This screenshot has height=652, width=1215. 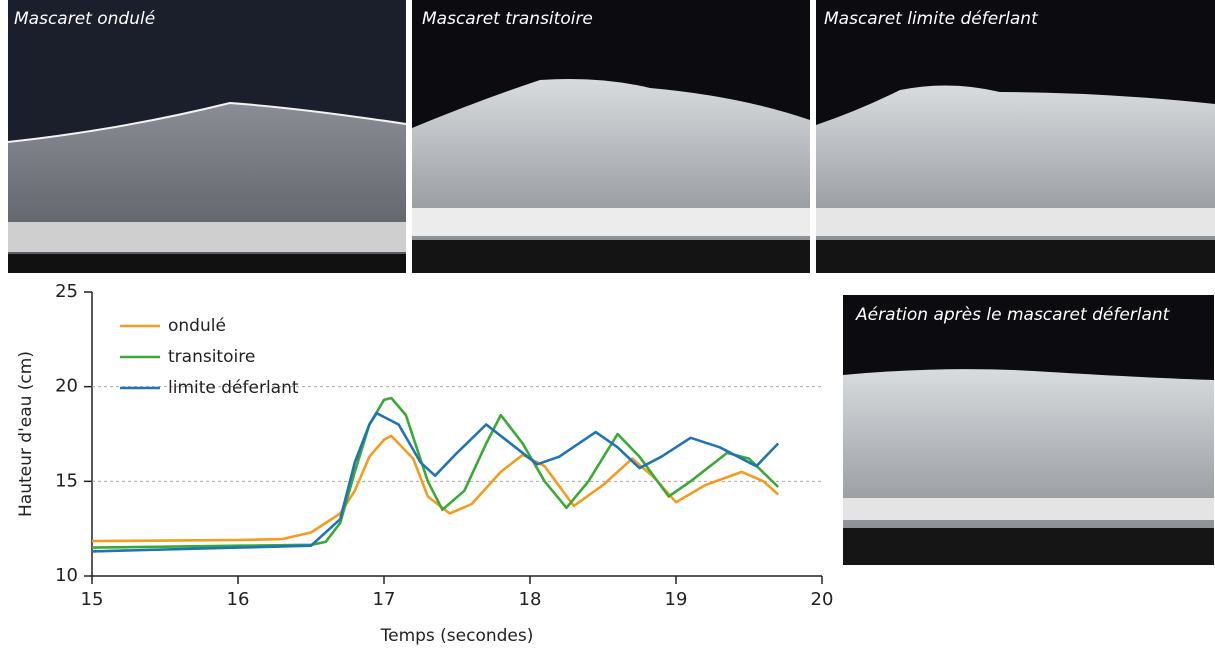 What do you see at coordinates (66, 386) in the screenshot?
I see `y-tick-label: 20` at bounding box center [66, 386].